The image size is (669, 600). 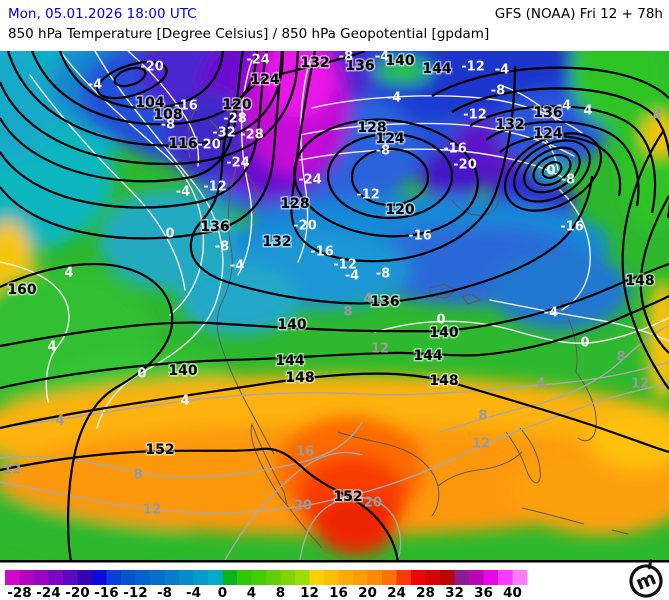 What do you see at coordinates (338, 592) in the screenshot?
I see `colorbar-tick-label: 16` at bounding box center [338, 592].